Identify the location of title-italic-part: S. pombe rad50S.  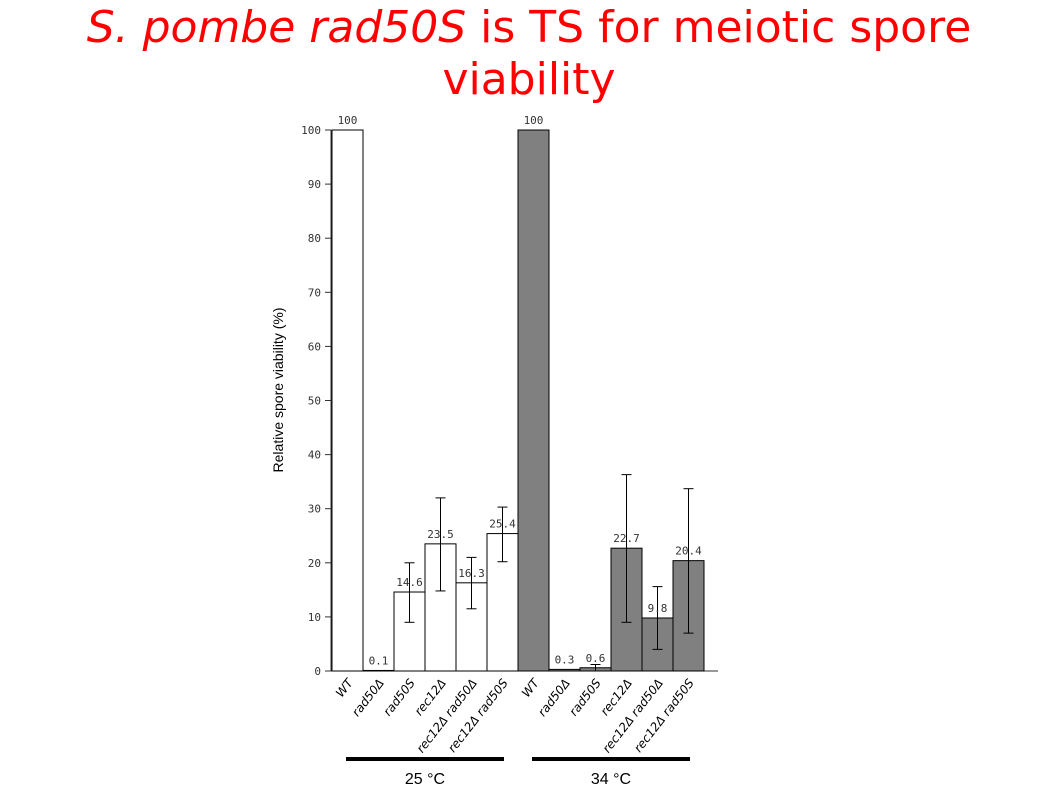
(276, 27).